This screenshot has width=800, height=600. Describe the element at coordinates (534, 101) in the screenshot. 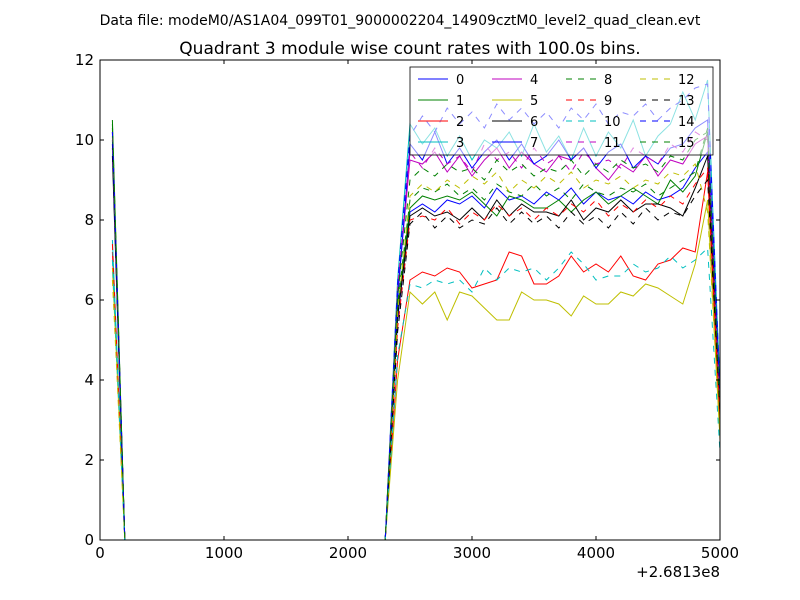

I see `legend-label-5: 5` at that location.